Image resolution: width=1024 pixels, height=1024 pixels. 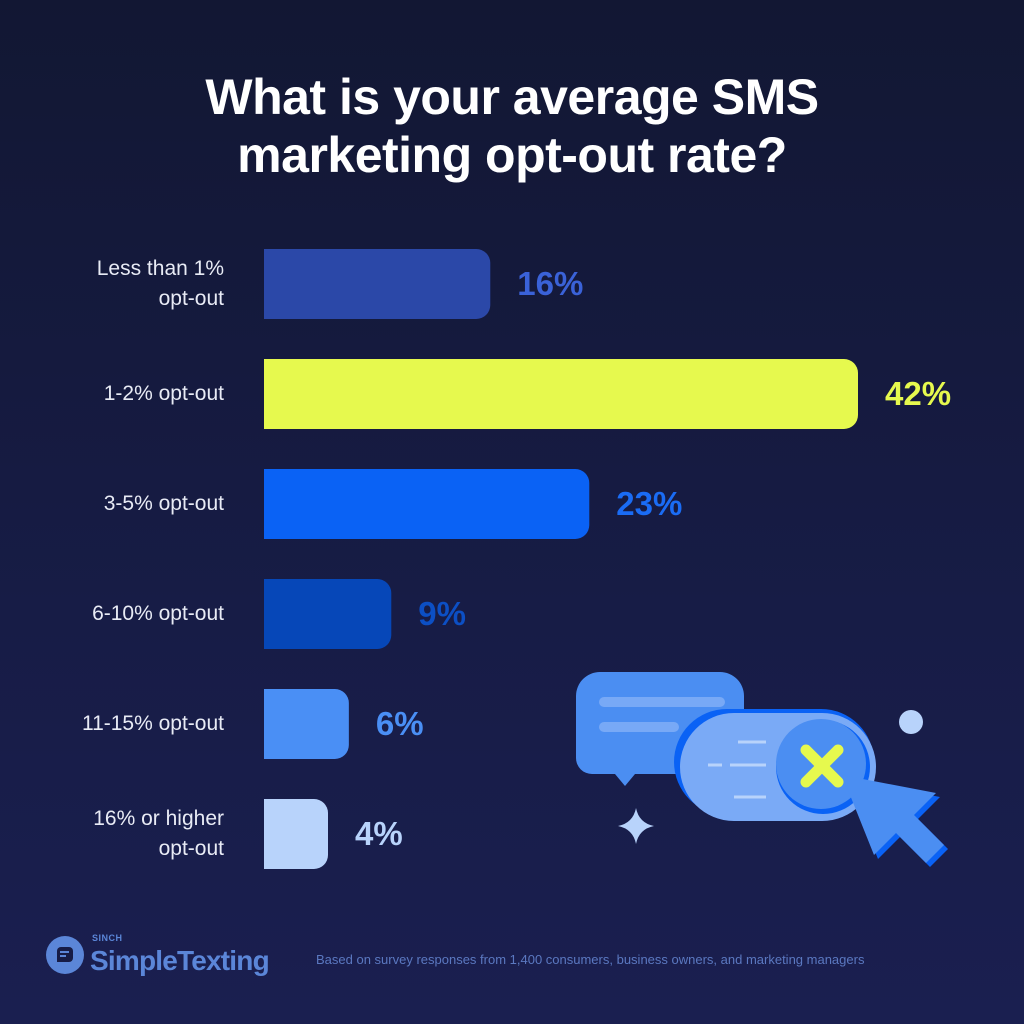 I want to click on category-label-line: 16% or higher, so click(x=158, y=818).